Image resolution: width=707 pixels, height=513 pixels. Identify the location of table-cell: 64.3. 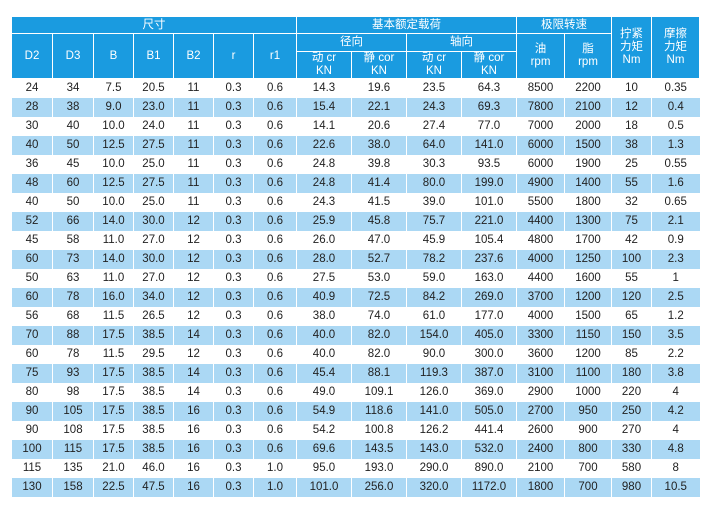
(489, 88).